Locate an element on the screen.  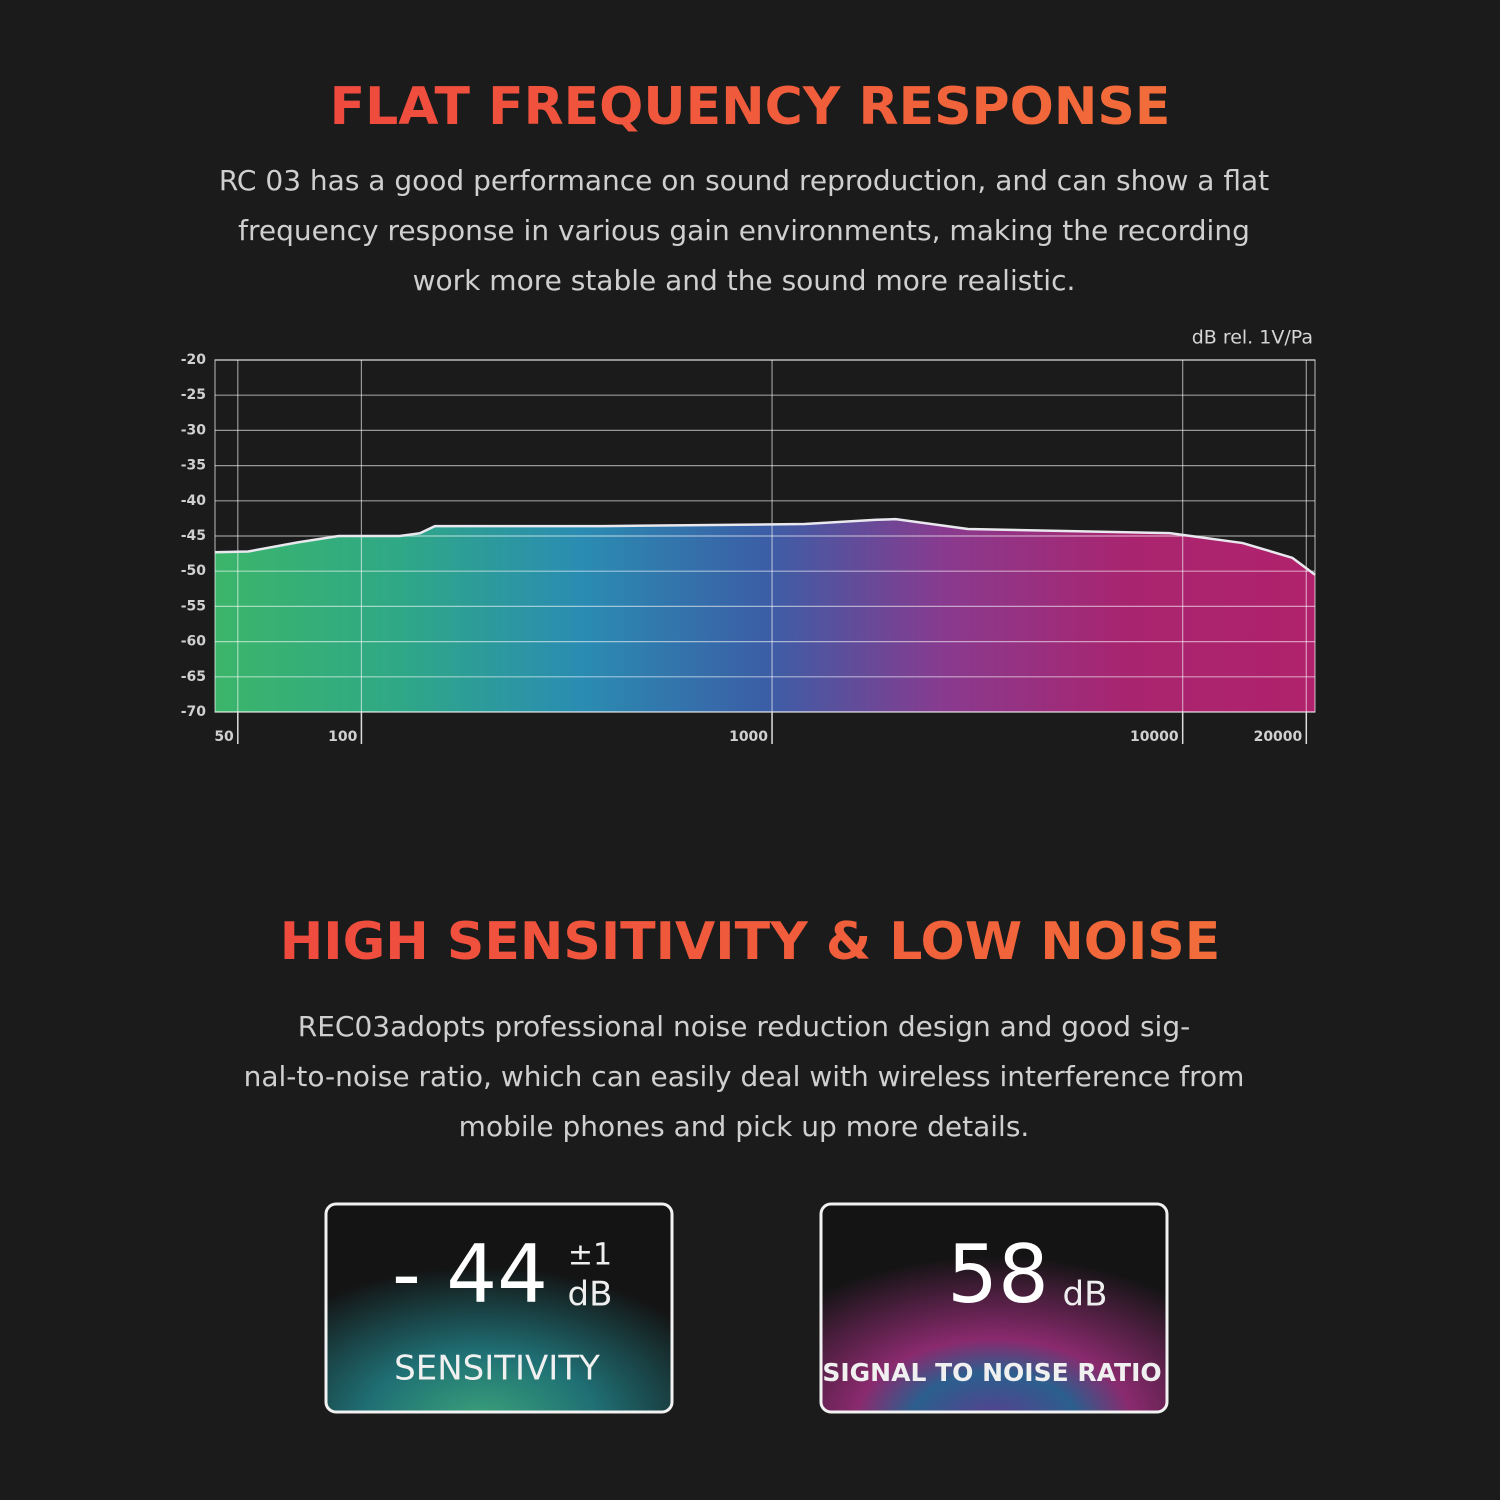
y-axis-label: dB rel. 1V/Pa is located at coordinates (1252, 338).